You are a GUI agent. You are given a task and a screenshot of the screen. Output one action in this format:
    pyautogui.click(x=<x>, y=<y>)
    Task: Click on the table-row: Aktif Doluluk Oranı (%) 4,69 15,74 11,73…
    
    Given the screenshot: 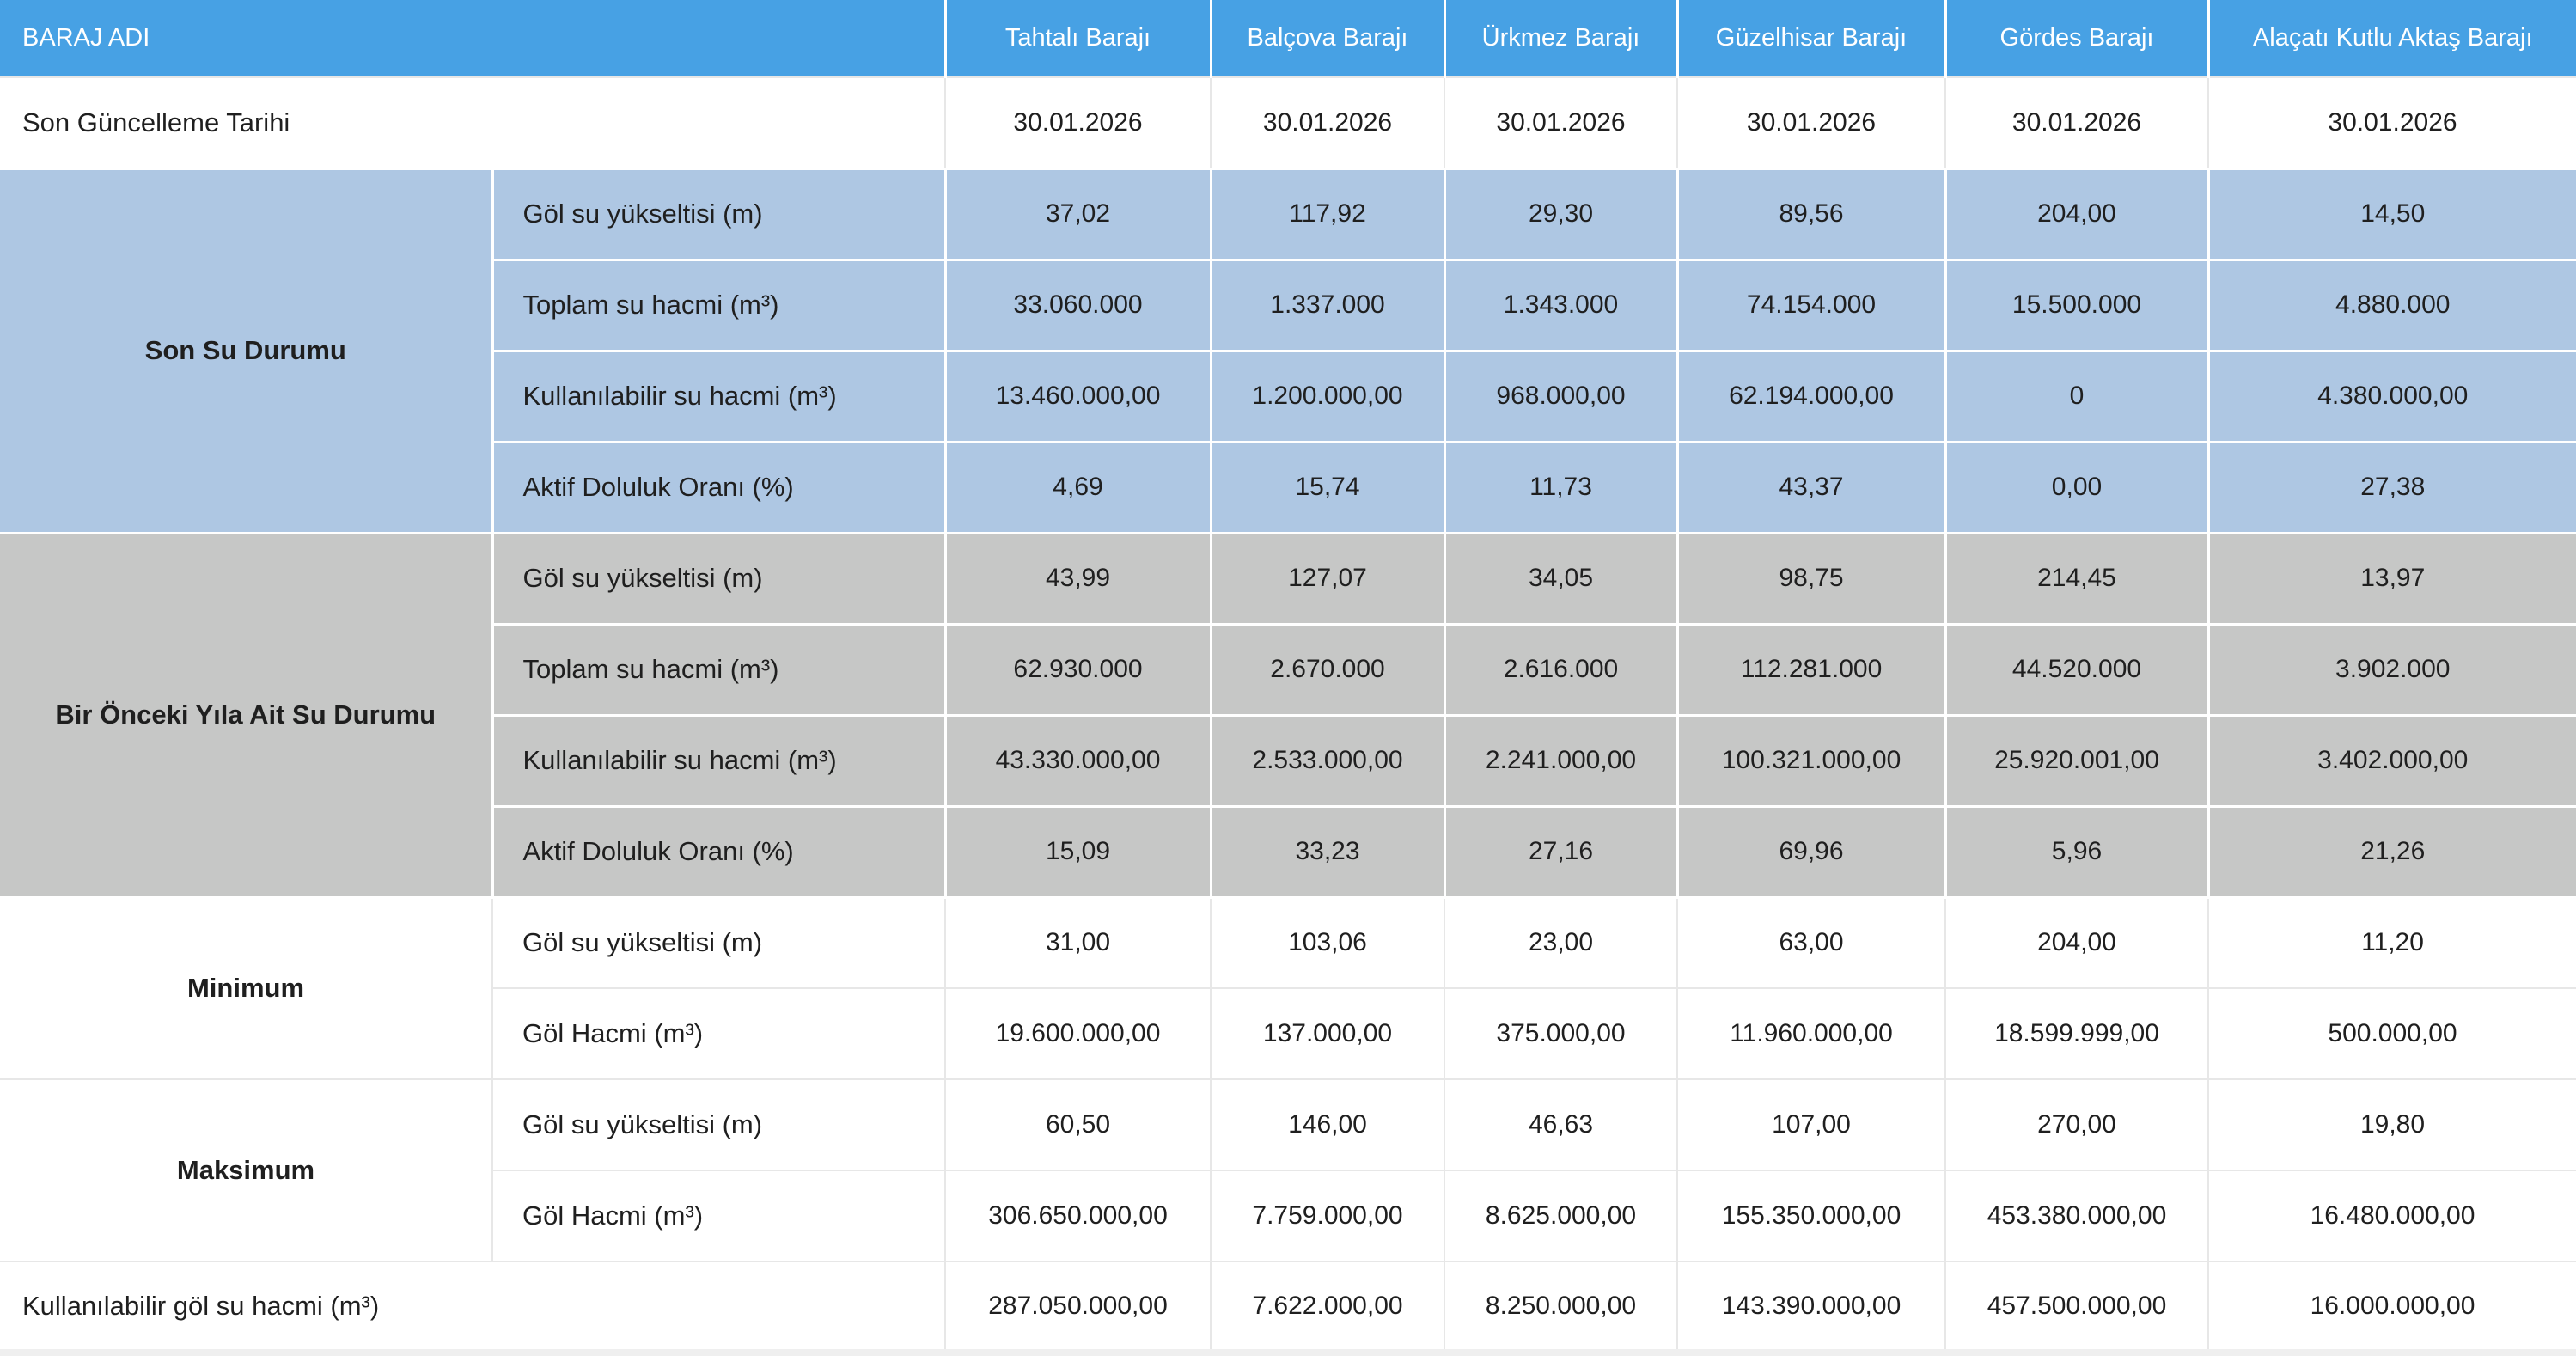 What is the action you would take?
    pyautogui.click(x=1288, y=487)
    